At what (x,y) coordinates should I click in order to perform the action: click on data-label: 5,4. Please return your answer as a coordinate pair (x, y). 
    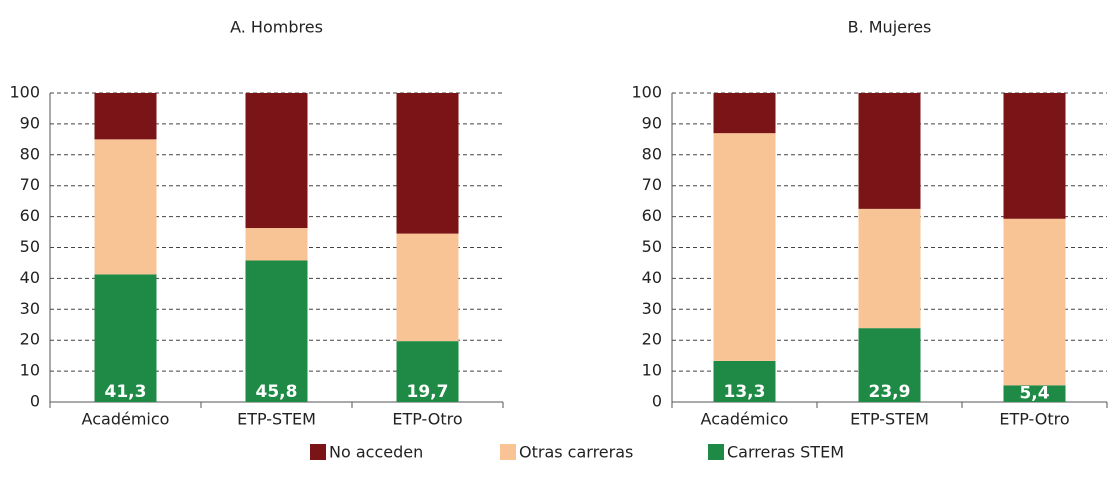
    Looking at the image, I should click on (1034, 394).